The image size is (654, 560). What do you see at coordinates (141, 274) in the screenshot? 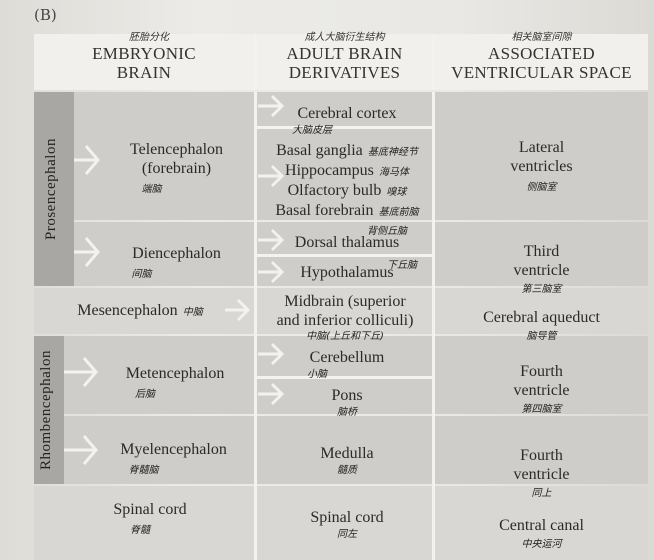
I see `embryonic-handnote: 间脑` at bounding box center [141, 274].